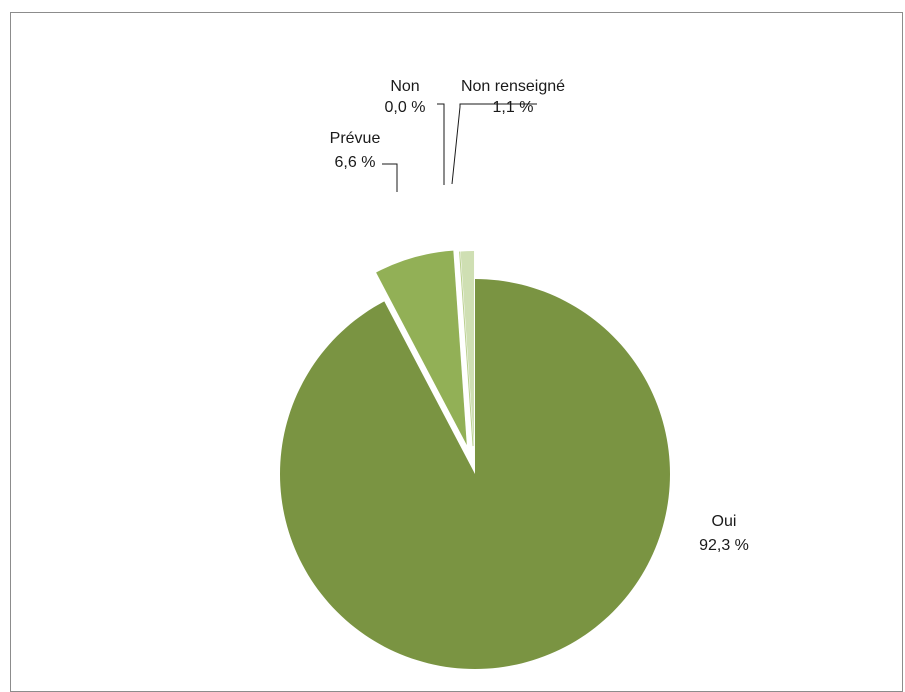 This screenshot has height=692, width=905. Describe the element at coordinates (355, 162) in the screenshot. I see `slice-value-prevue: 6,6 %` at that location.